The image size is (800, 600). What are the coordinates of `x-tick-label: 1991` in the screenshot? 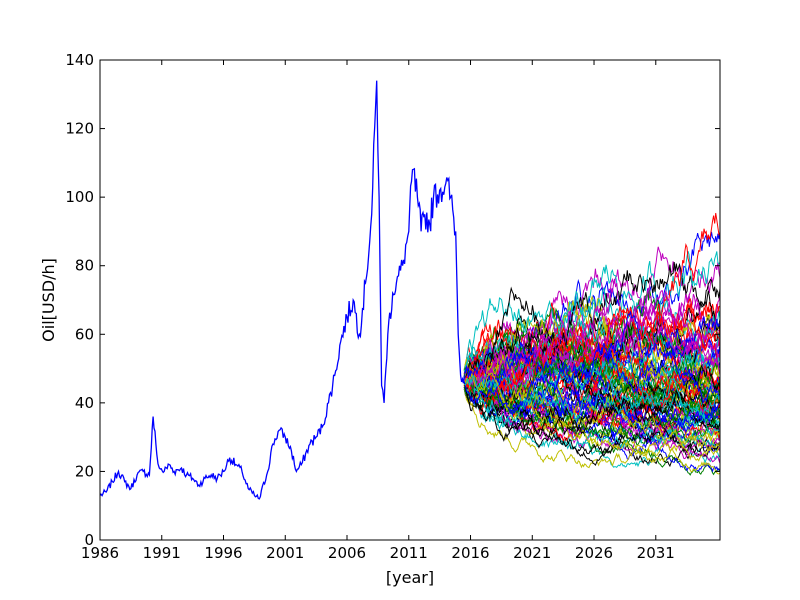 It's located at (162, 553).